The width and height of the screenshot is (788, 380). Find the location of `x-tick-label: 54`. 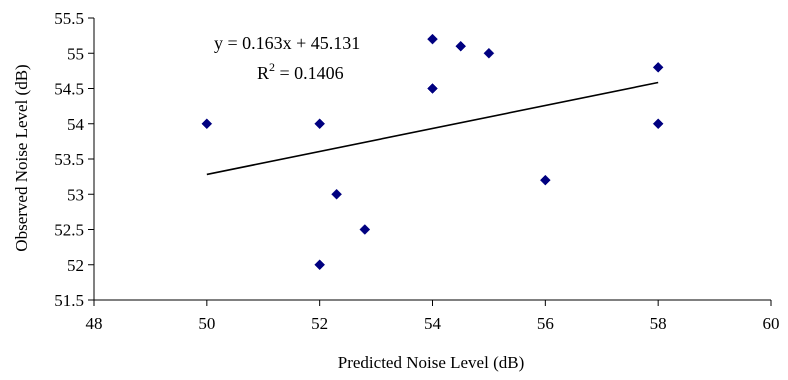

x-tick-label: 54 is located at coordinates (433, 323).